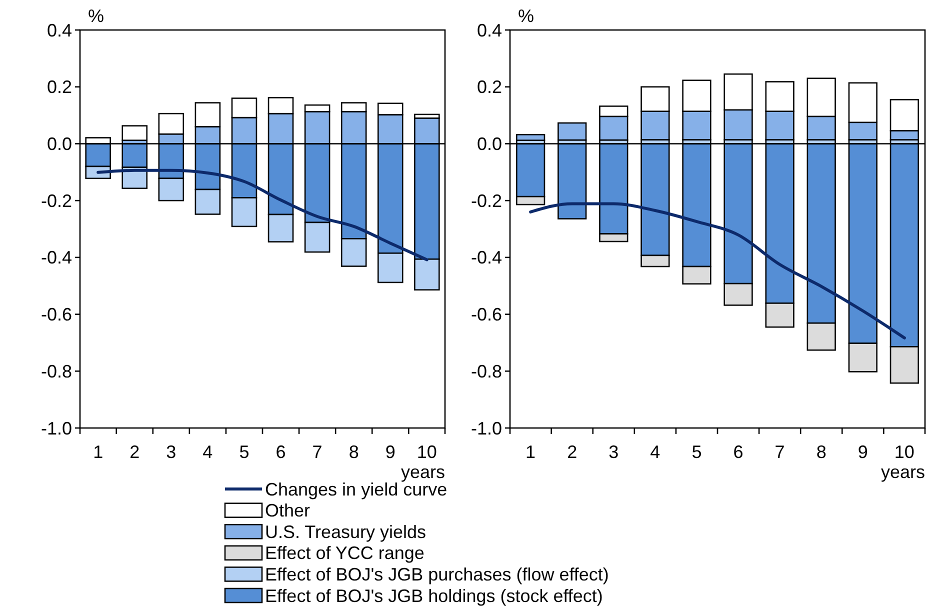 The image size is (930, 616). What do you see at coordinates (344, 553) in the screenshot?
I see `legend-label: Effect of YCC range` at bounding box center [344, 553].